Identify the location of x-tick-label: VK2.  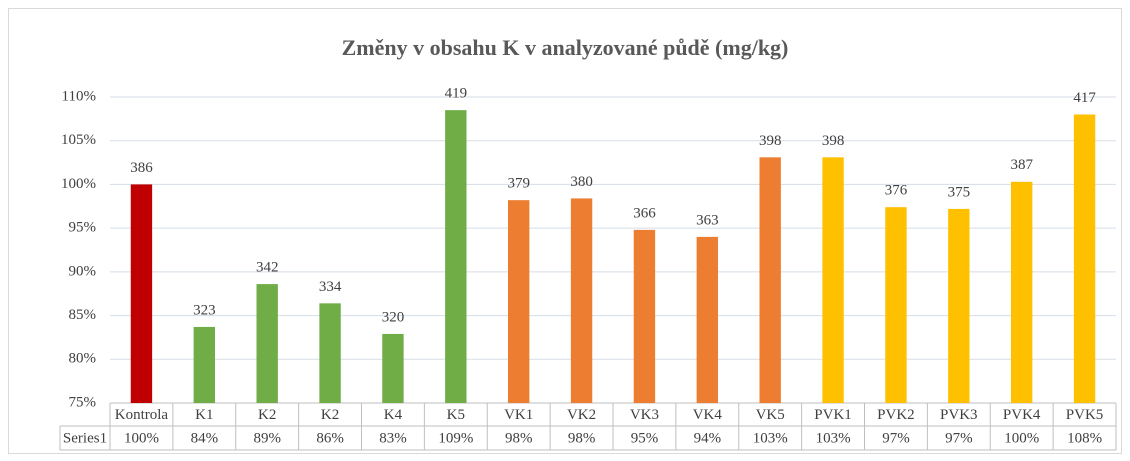
(581, 415).